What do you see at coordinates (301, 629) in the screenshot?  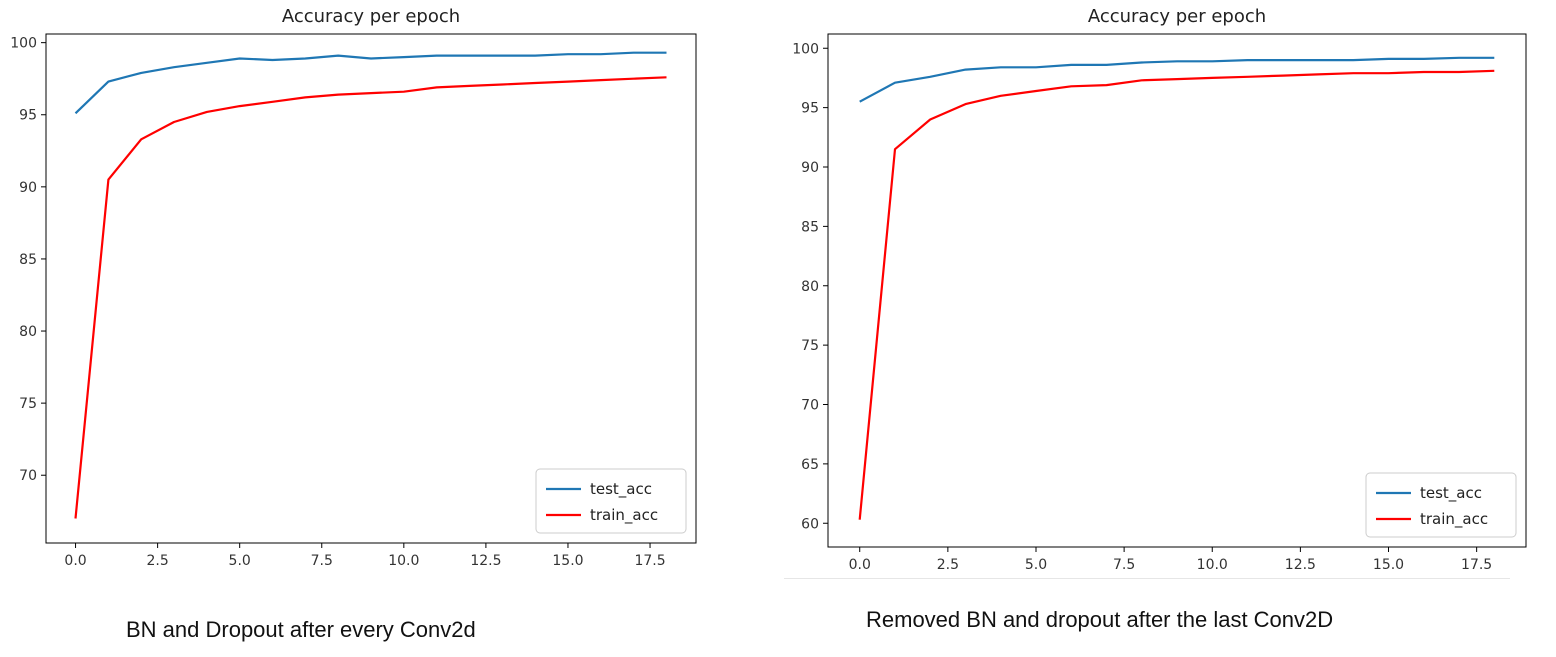 I see `caption-left: BN and Dropout after every Conv2d` at bounding box center [301, 629].